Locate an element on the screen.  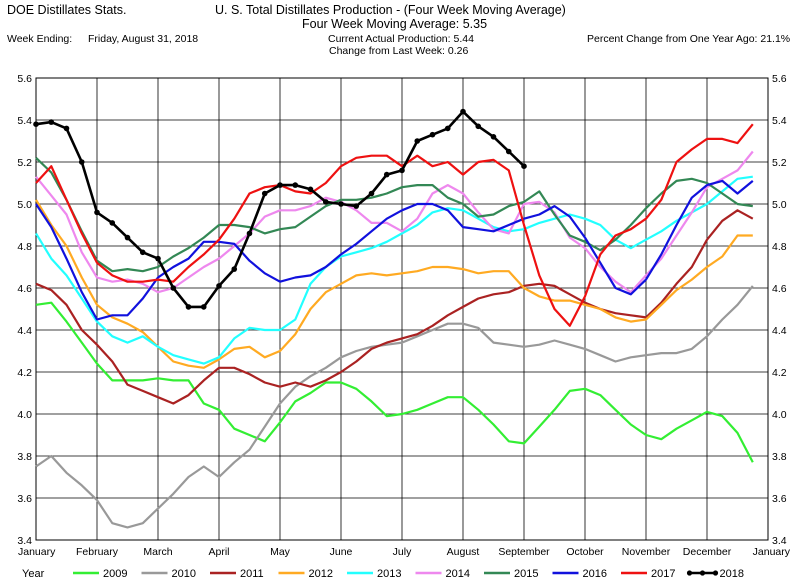
y-tick-label-left: 5.2 is located at coordinates (24, 163).